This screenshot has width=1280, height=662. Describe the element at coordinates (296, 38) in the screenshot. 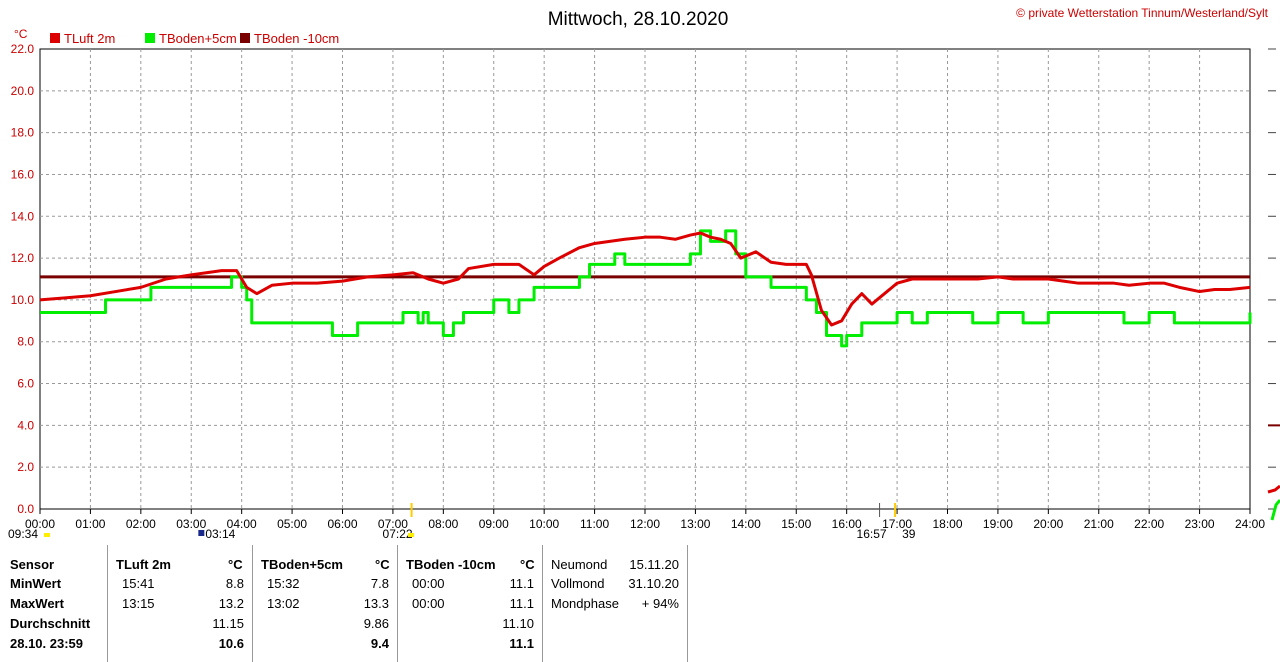

I see `legend-label-tboden10: TBoden -10cm` at that location.